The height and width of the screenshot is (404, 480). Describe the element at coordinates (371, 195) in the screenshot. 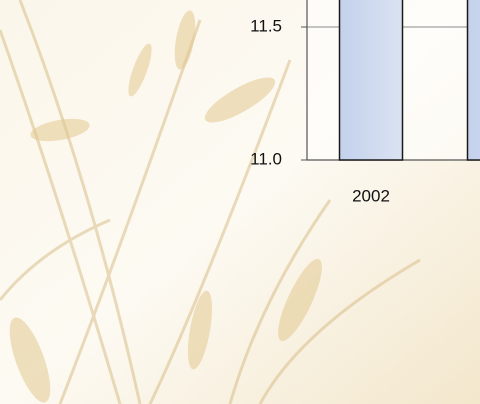

I see `x-tick-label: 2002` at that location.